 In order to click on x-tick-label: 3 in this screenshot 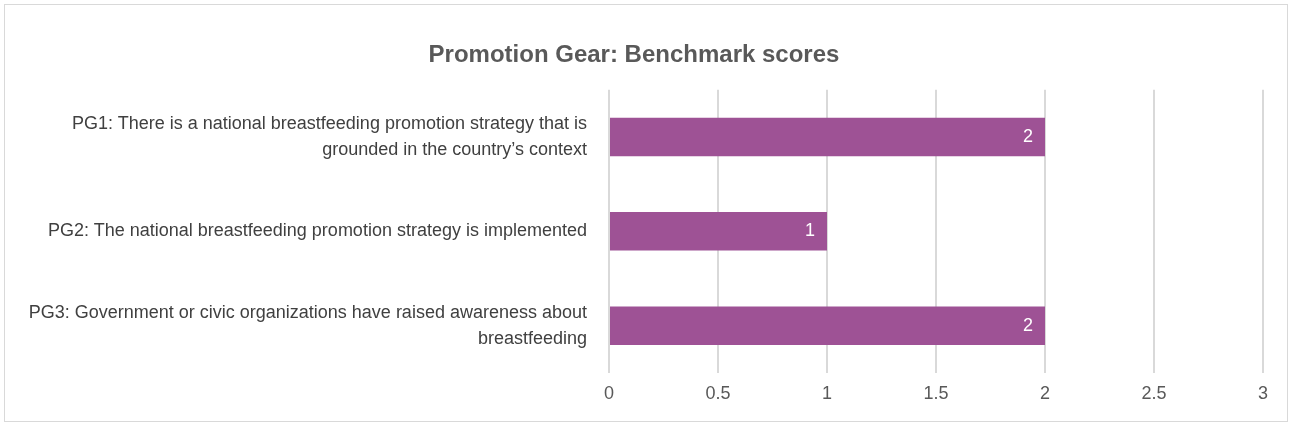, I will do `click(1263, 392)`.